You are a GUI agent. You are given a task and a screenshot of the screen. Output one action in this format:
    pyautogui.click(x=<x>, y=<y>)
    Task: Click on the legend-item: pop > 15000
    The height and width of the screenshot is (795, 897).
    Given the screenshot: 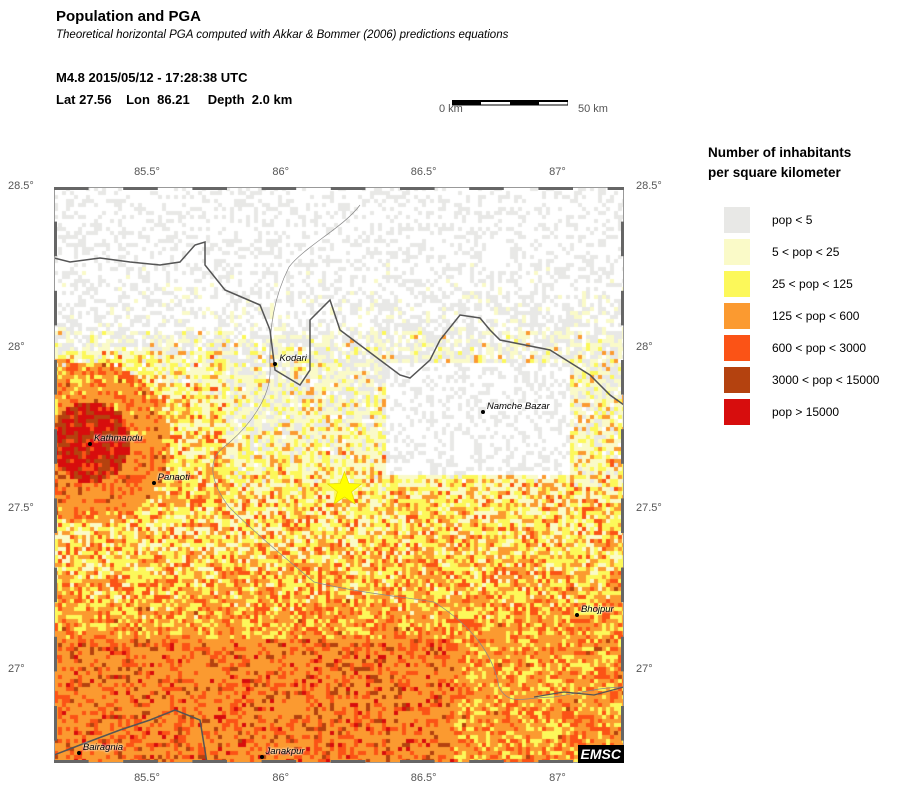 What is the action you would take?
    pyautogui.click(x=781, y=412)
    